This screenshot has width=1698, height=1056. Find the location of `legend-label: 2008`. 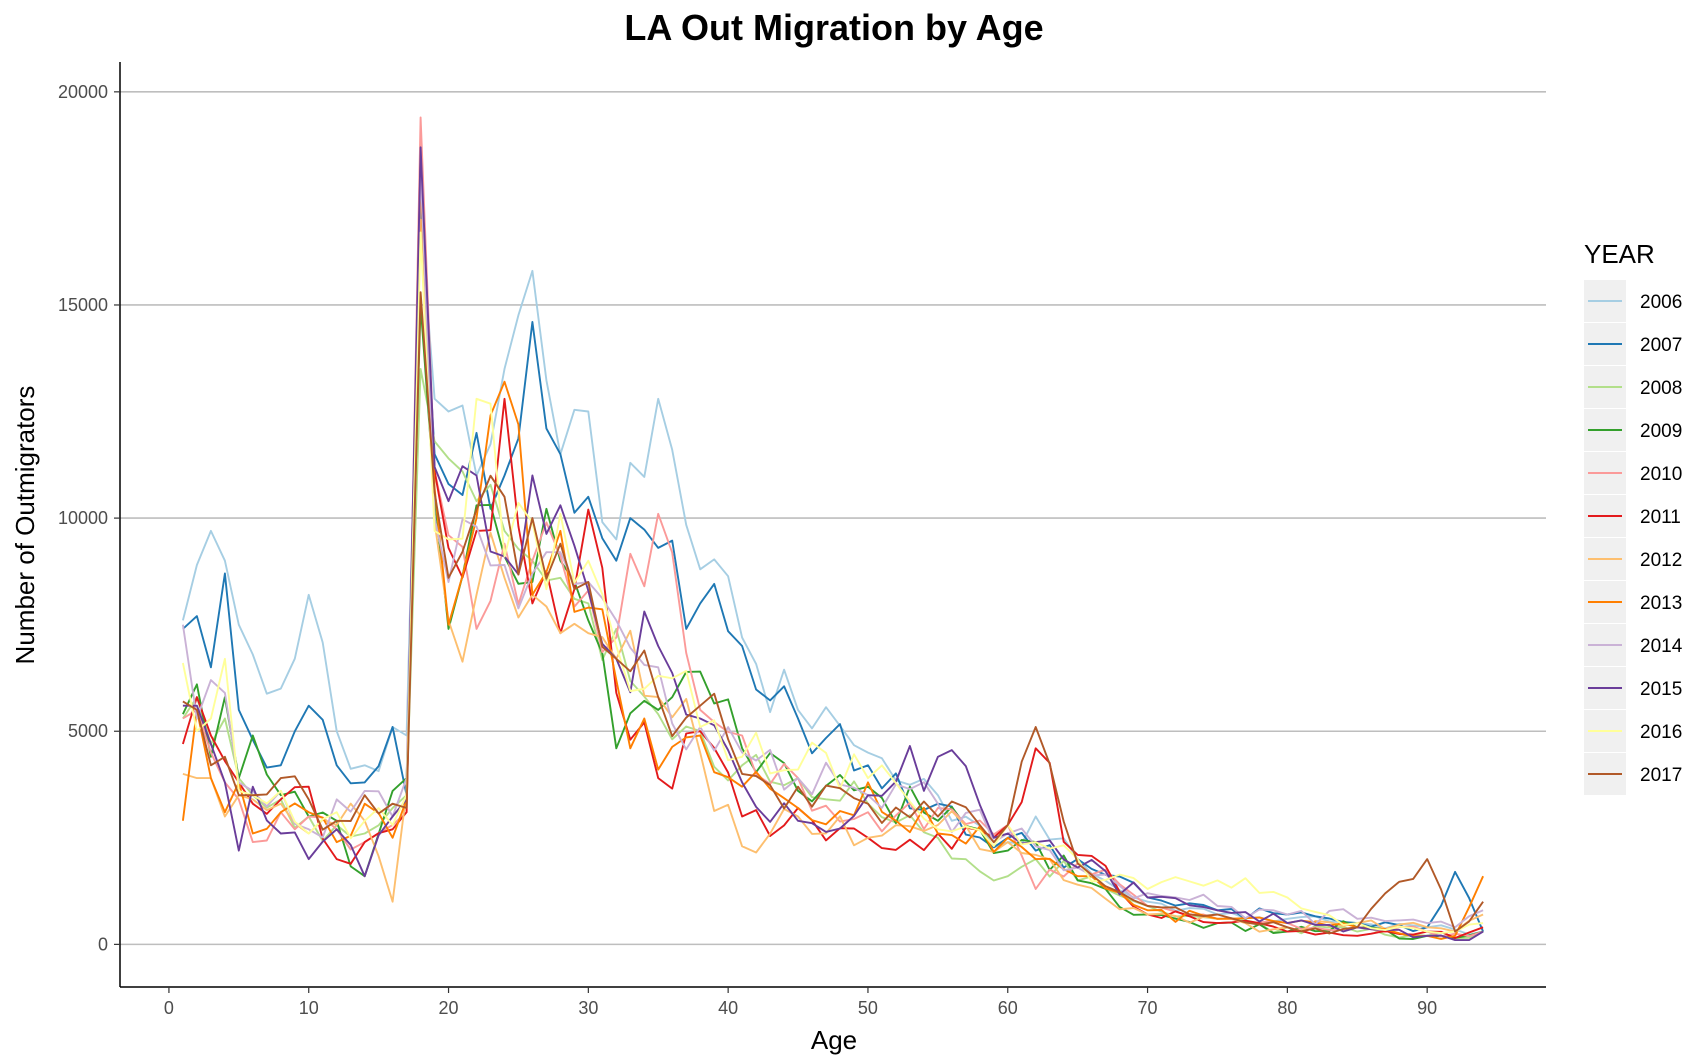

legend-label: 2008 is located at coordinates (1661, 388).